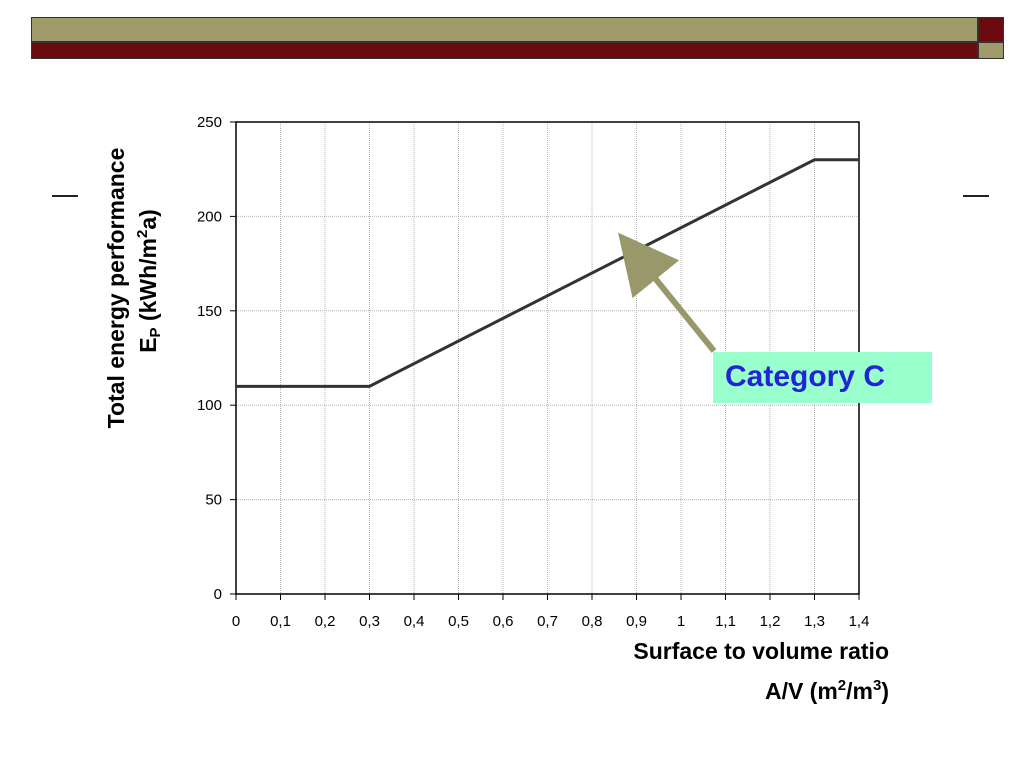 The image size is (1024, 768). I want to click on x-tick-label: 0,4, so click(414, 621).